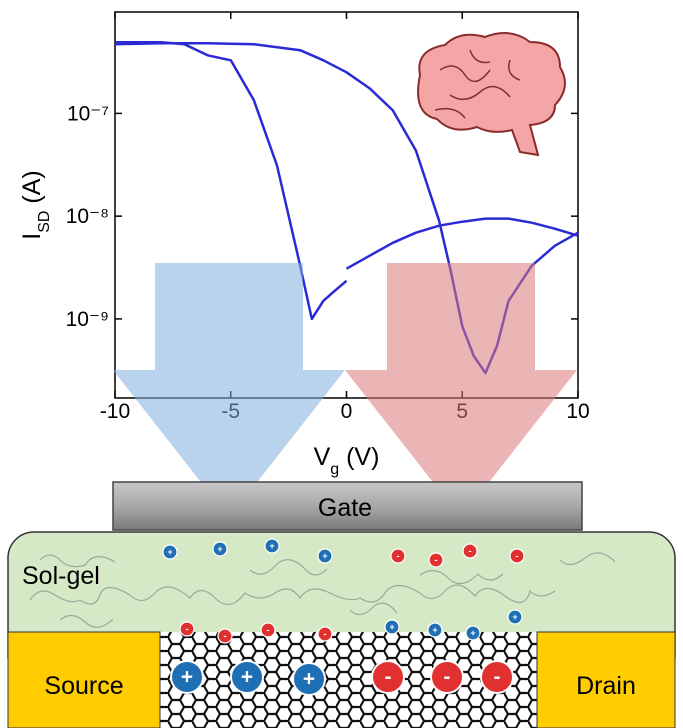 Image resolution: width=683 pixels, height=728 pixels. I want to click on gate-arrow-right, so click(461, 390).